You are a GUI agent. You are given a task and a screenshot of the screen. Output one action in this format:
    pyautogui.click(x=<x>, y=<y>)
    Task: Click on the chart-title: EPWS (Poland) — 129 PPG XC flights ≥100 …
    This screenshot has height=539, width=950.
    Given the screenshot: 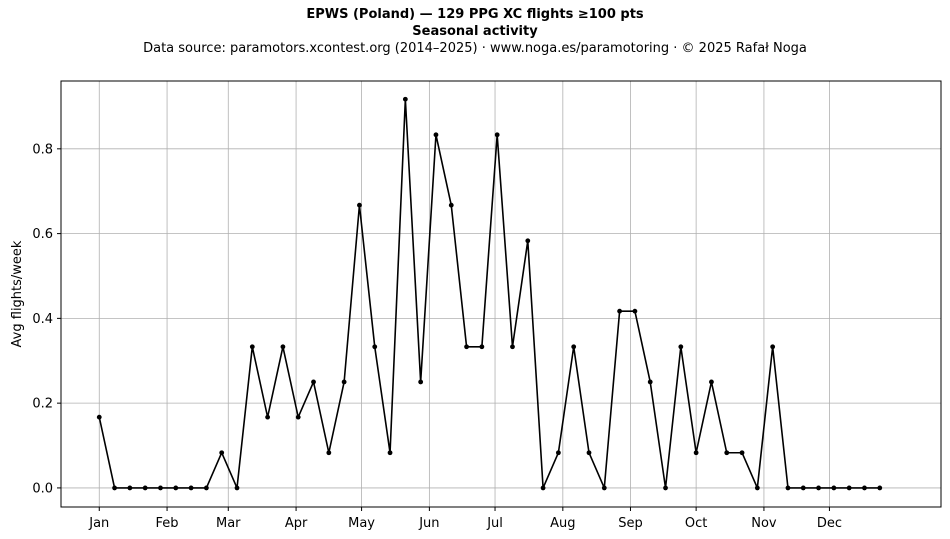 What is the action you would take?
    pyautogui.click(x=475, y=14)
    